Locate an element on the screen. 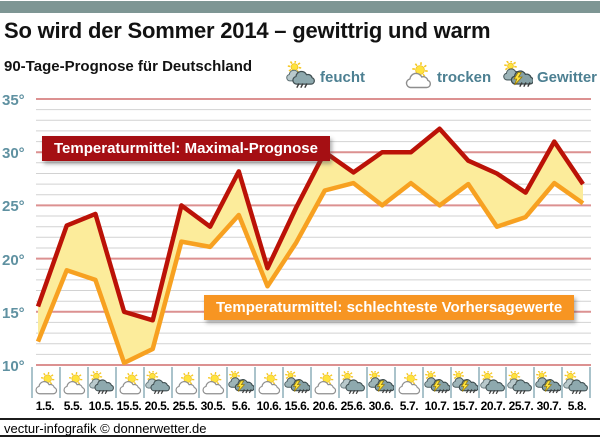 This screenshot has height=442, width=600. x-tick-label: 20.7. is located at coordinates (493, 406).